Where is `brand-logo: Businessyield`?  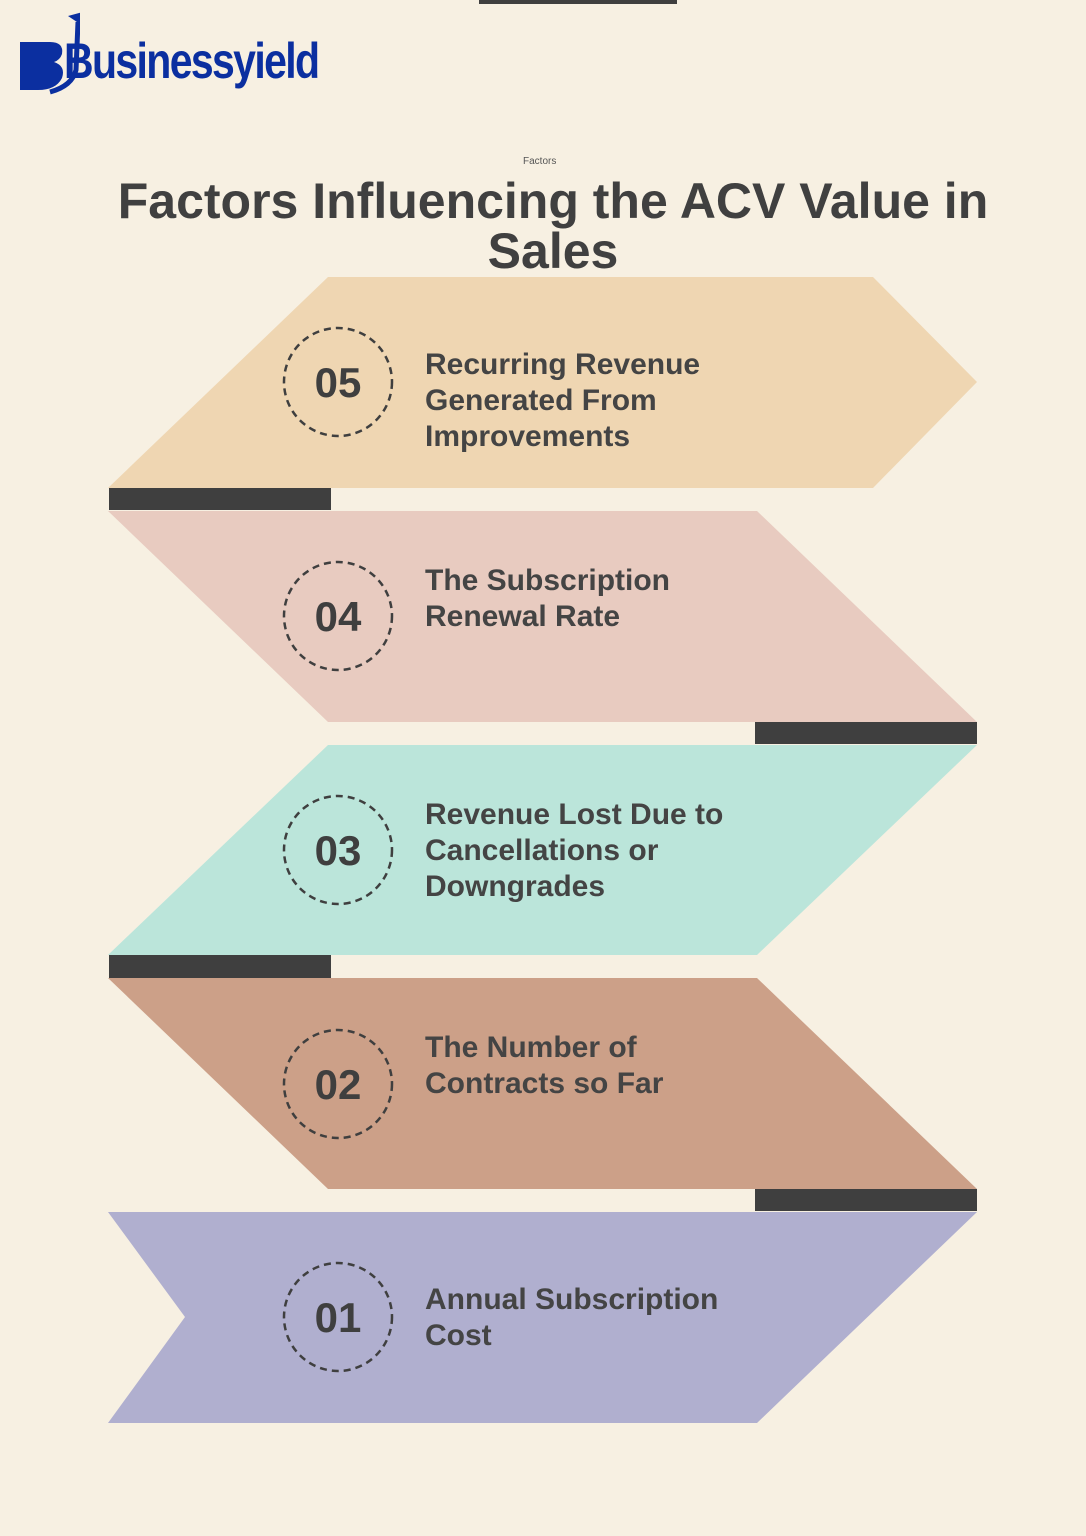 brand-logo: Businessyield is located at coordinates (180, 52).